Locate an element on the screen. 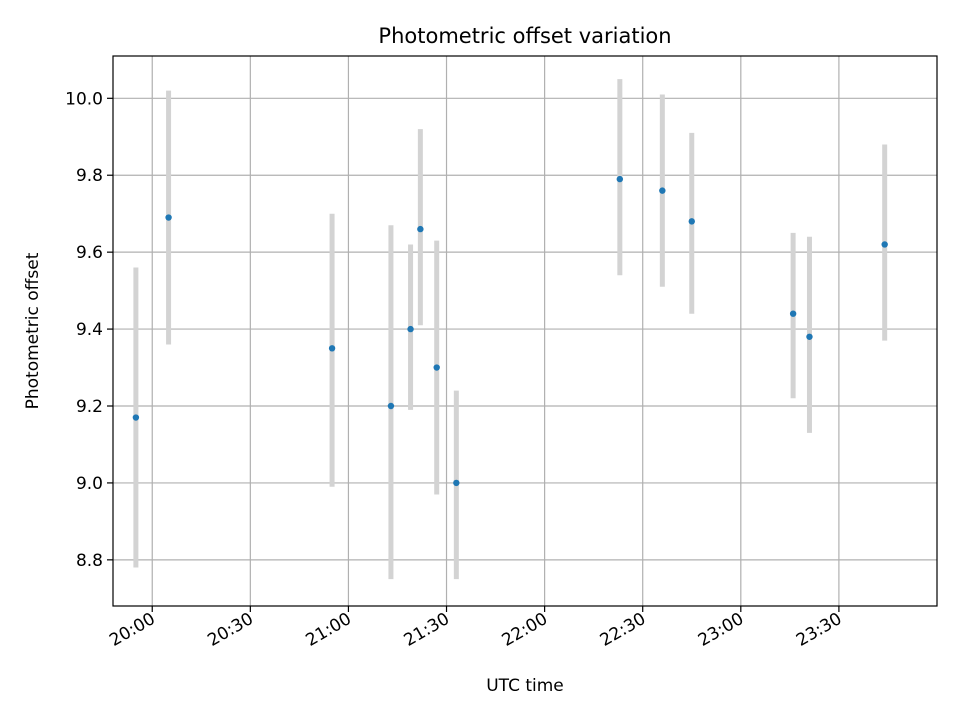 This screenshot has height=724, width=960. x-tick-label: 20:30 is located at coordinates (230, 630).